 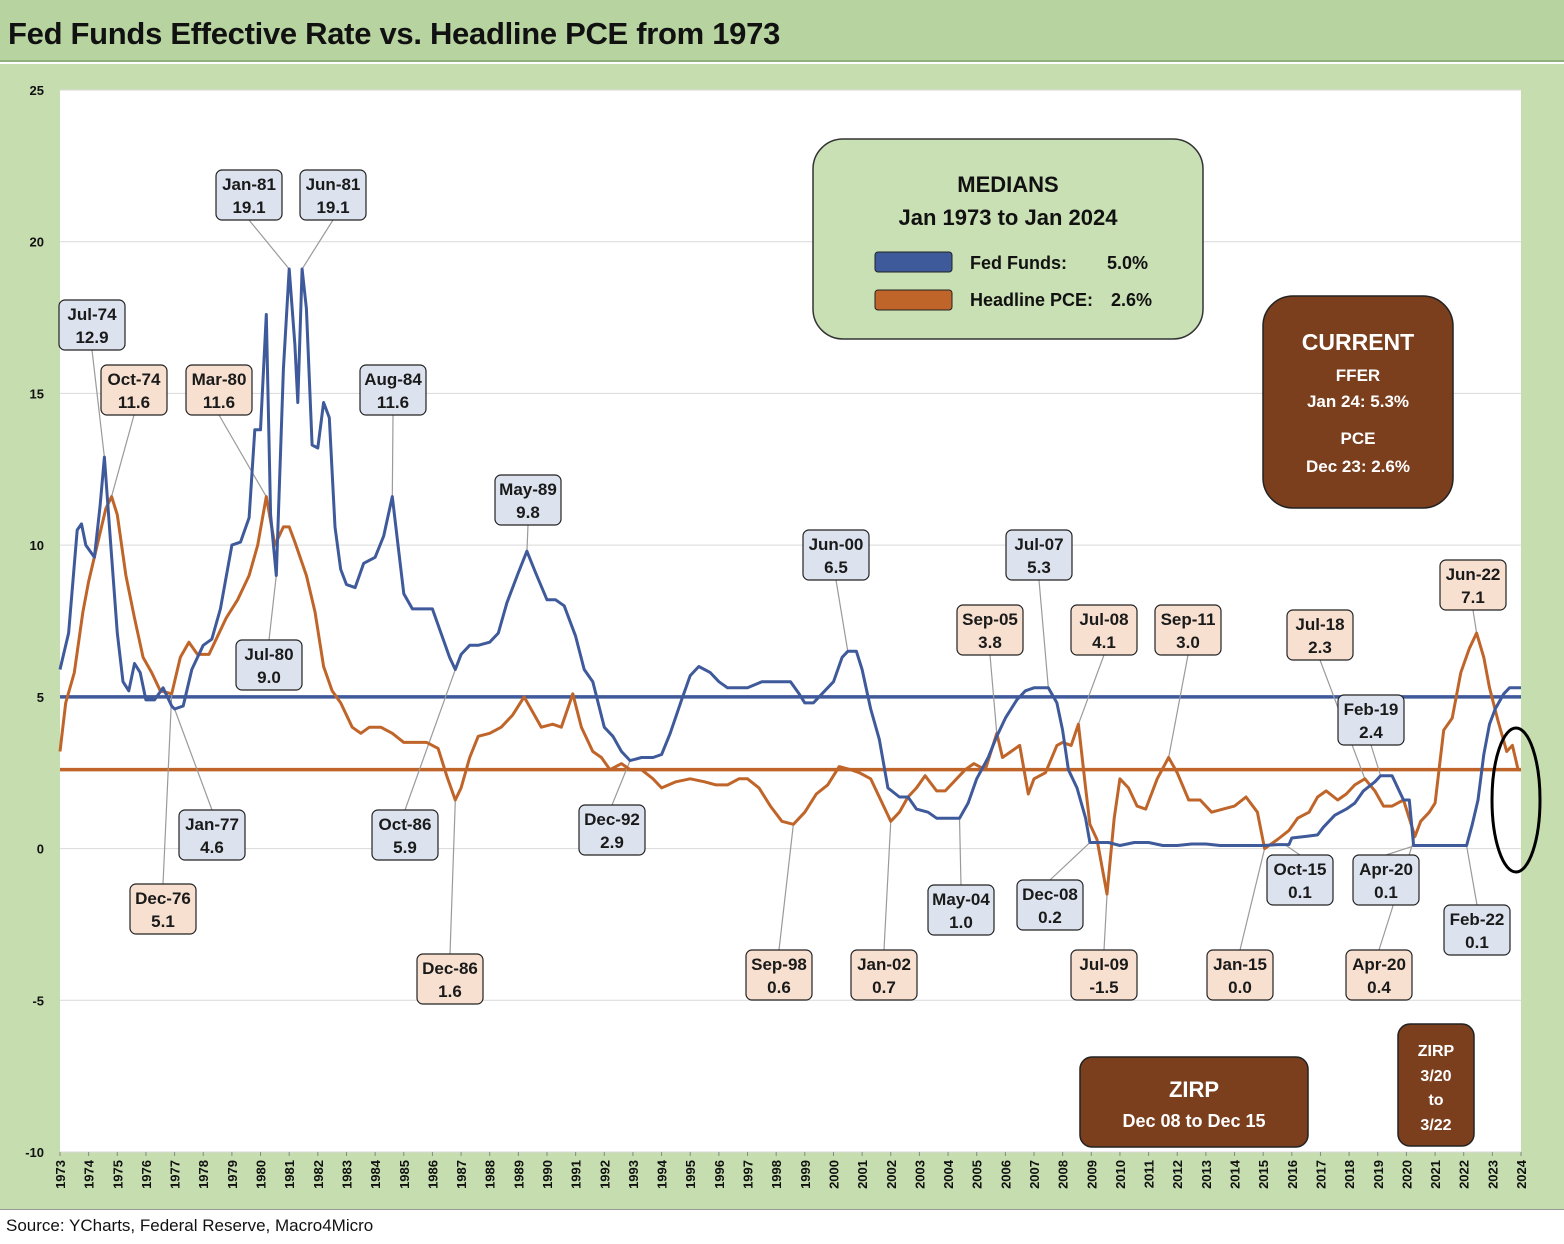 What do you see at coordinates (163, 898) in the screenshot?
I see `callout-date: Dec-76` at bounding box center [163, 898].